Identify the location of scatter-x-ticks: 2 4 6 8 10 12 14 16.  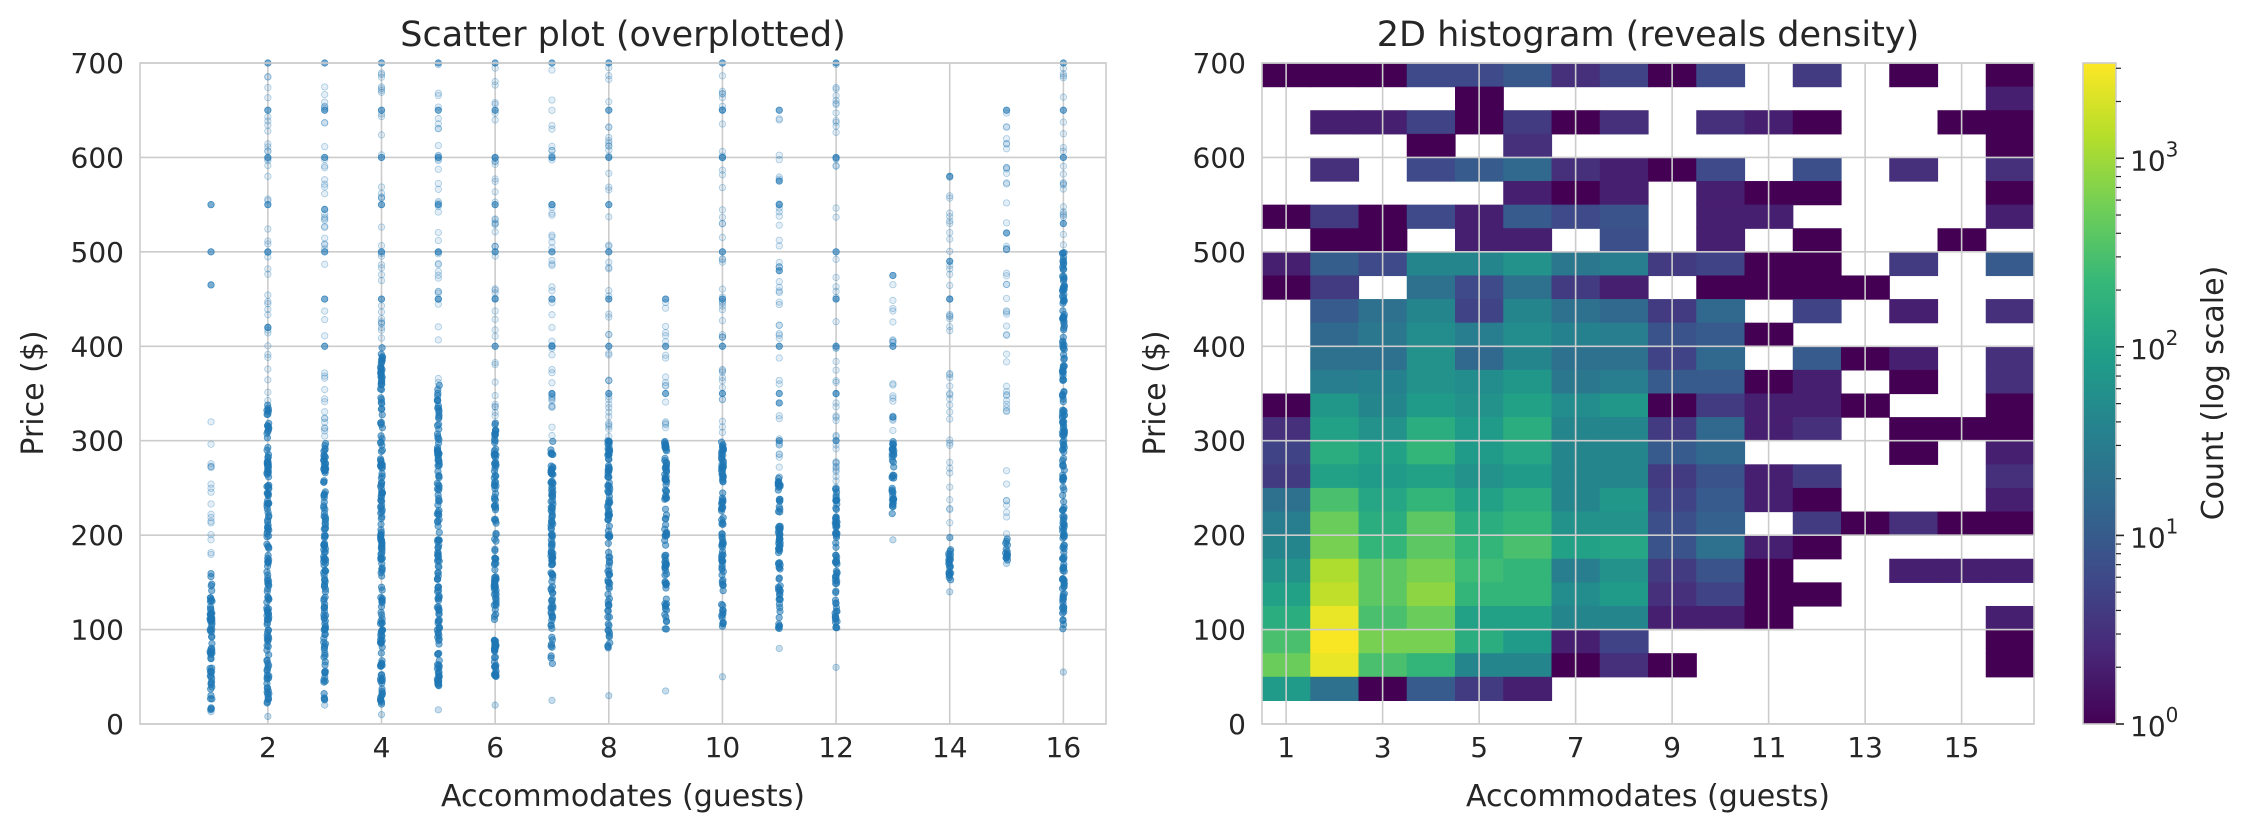
(670, 747).